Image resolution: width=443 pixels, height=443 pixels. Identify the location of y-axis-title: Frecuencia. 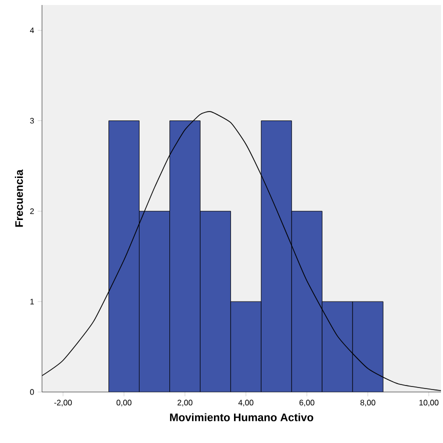
(18, 198).